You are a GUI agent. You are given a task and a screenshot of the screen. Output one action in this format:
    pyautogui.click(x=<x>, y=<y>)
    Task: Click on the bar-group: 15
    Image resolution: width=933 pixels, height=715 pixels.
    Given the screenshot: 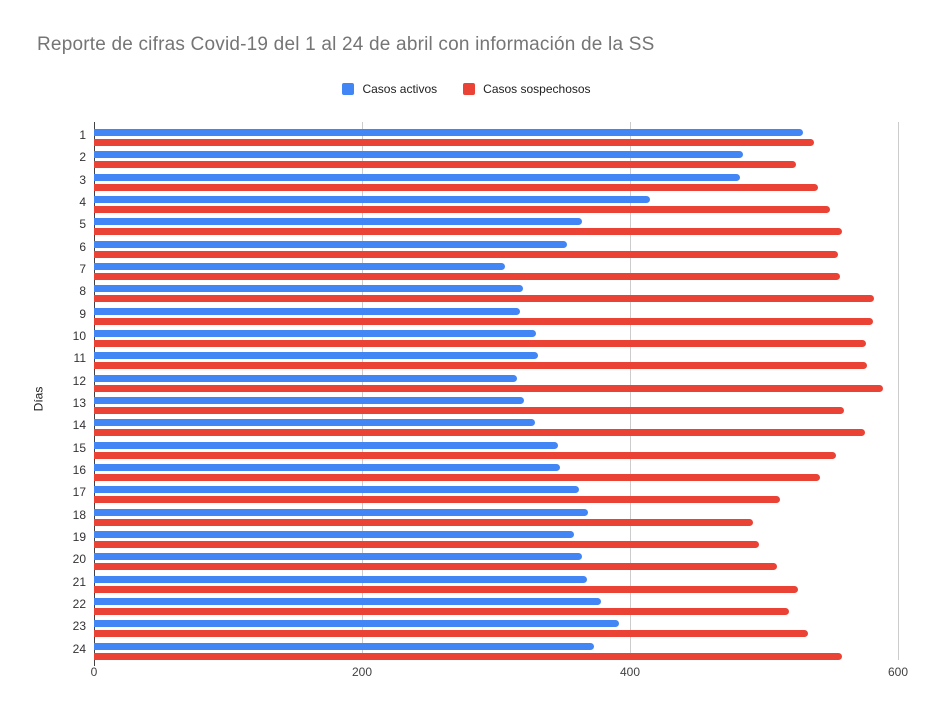 What is the action you would take?
    pyautogui.click(x=485, y=448)
    